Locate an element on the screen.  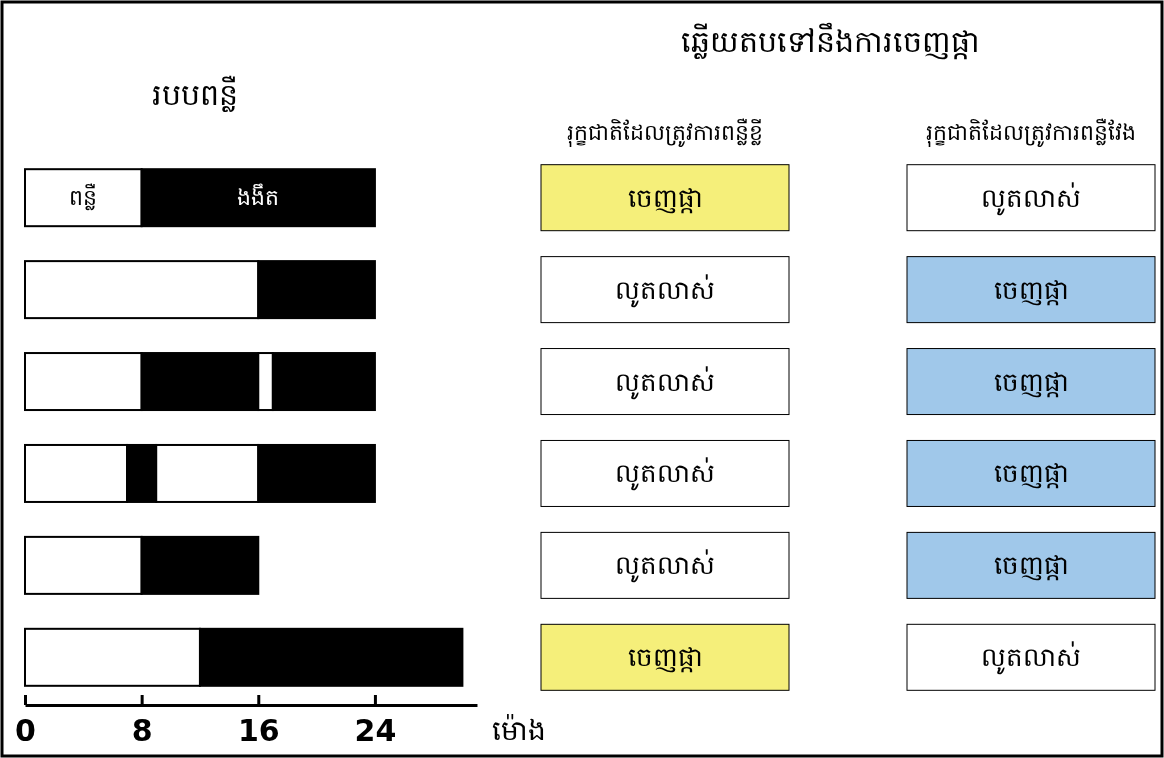
x-tick-label: 24 is located at coordinates (375, 730).